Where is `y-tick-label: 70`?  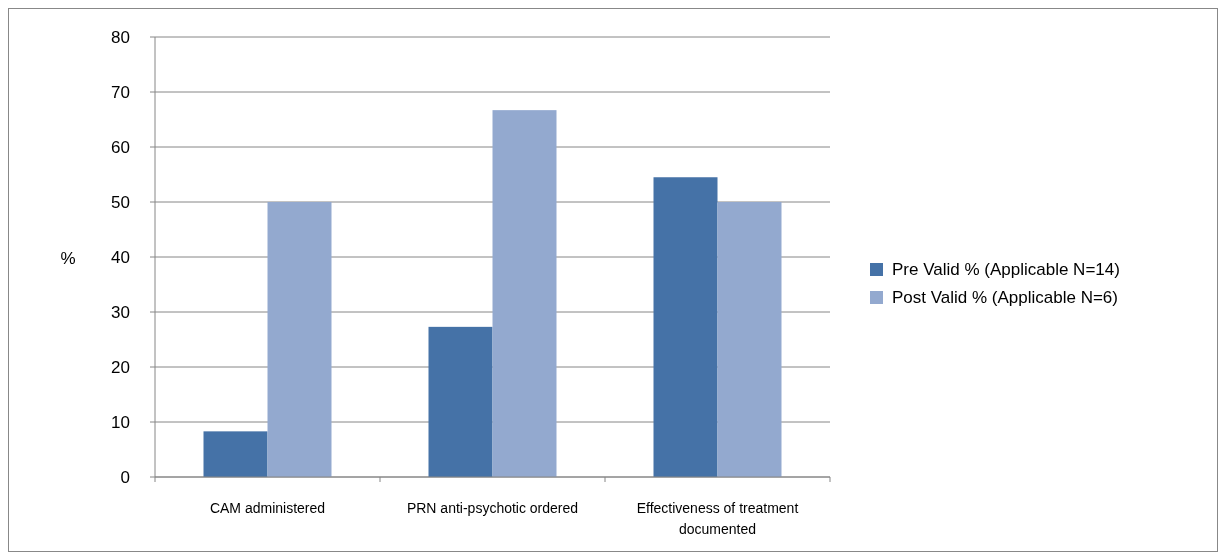
y-tick-label: 70 is located at coordinates (120, 92).